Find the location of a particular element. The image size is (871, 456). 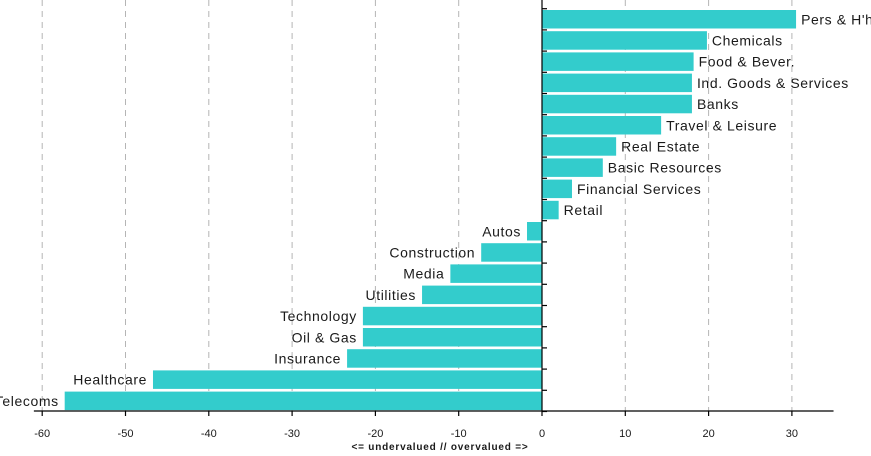

category-label-11: Construction is located at coordinates (432, 252).